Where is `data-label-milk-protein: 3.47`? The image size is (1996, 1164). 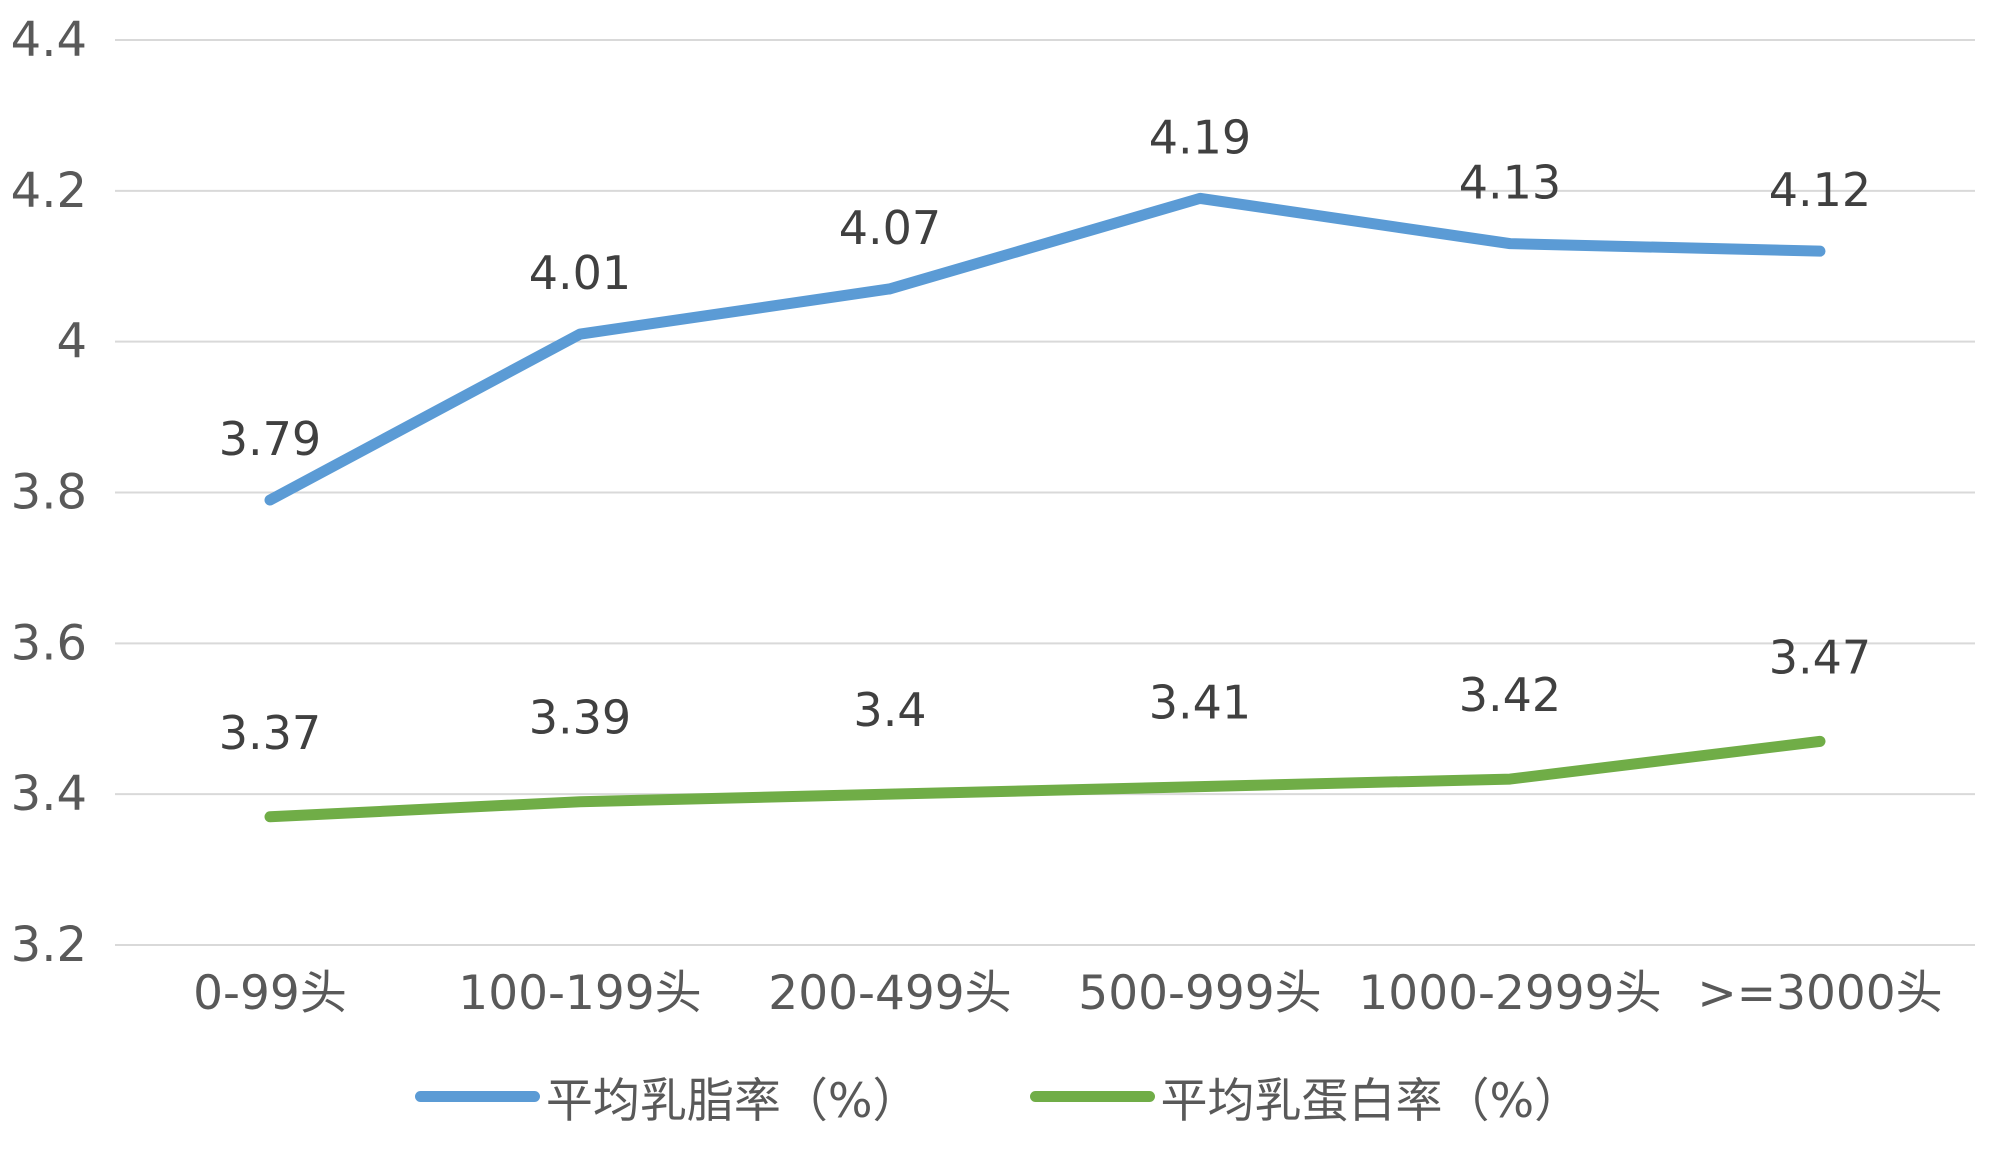 data-label-milk-protein: 3.47 is located at coordinates (1820, 657).